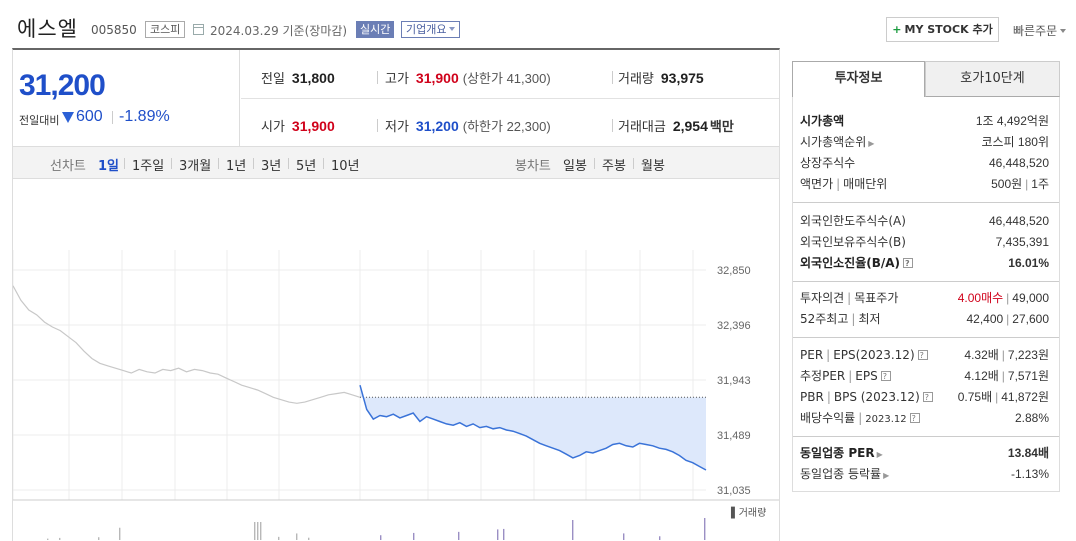 Image resolution: width=1076 pixels, height=541 pixels. Describe the element at coordinates (636, 79) in the screenshot. I see `stat-label: 거래량` at that location.